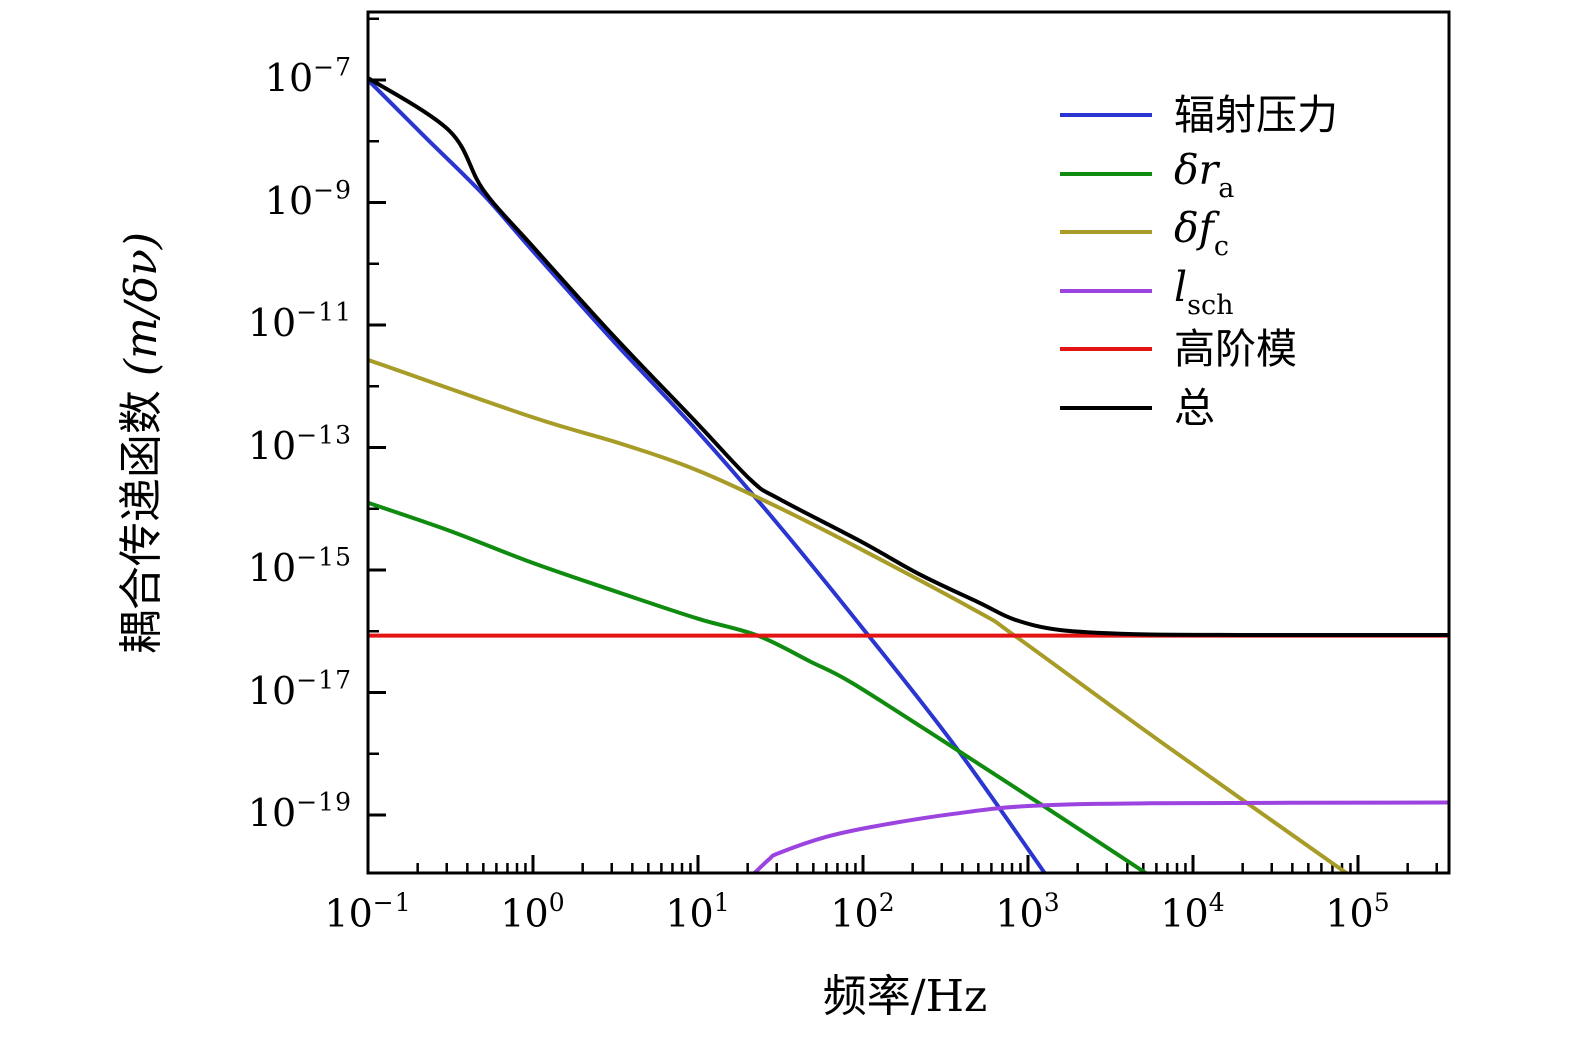  Describe the element at coordinates (368, 912) in the screenshot. I see `x-tick-label: 10⁻¹` at that location.